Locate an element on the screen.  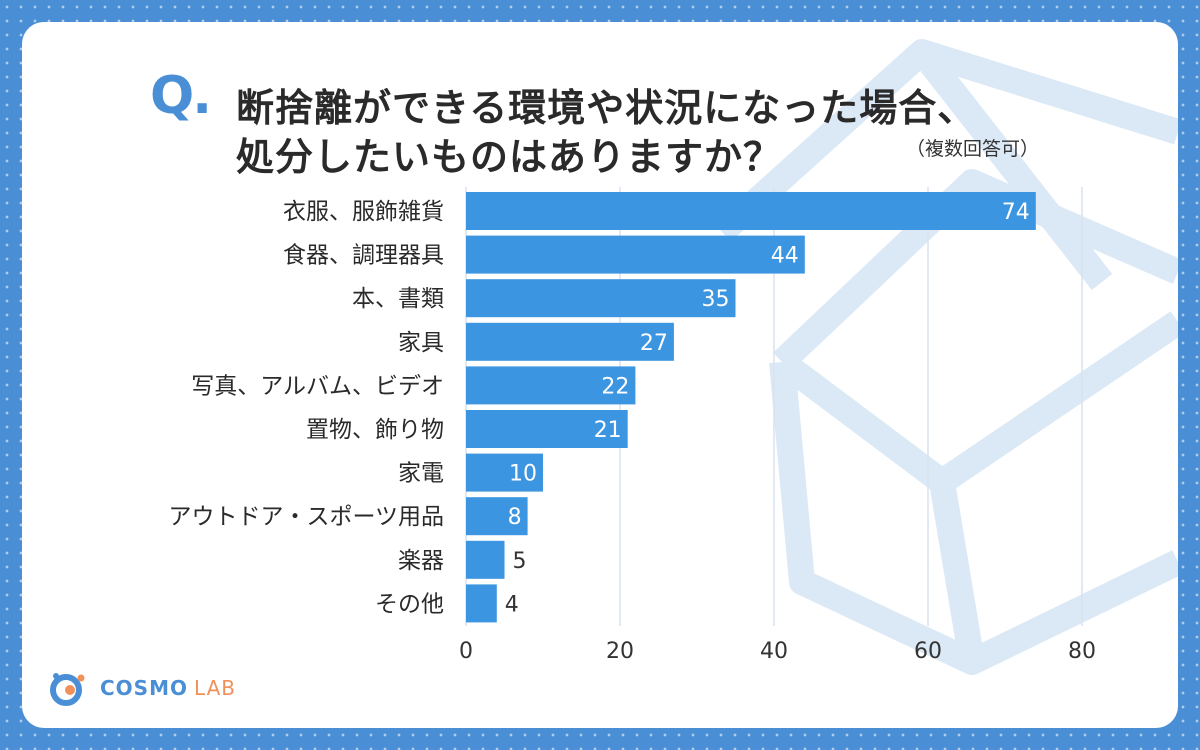
logo-brand-text: COSMO is located at coordinates (144, 688).